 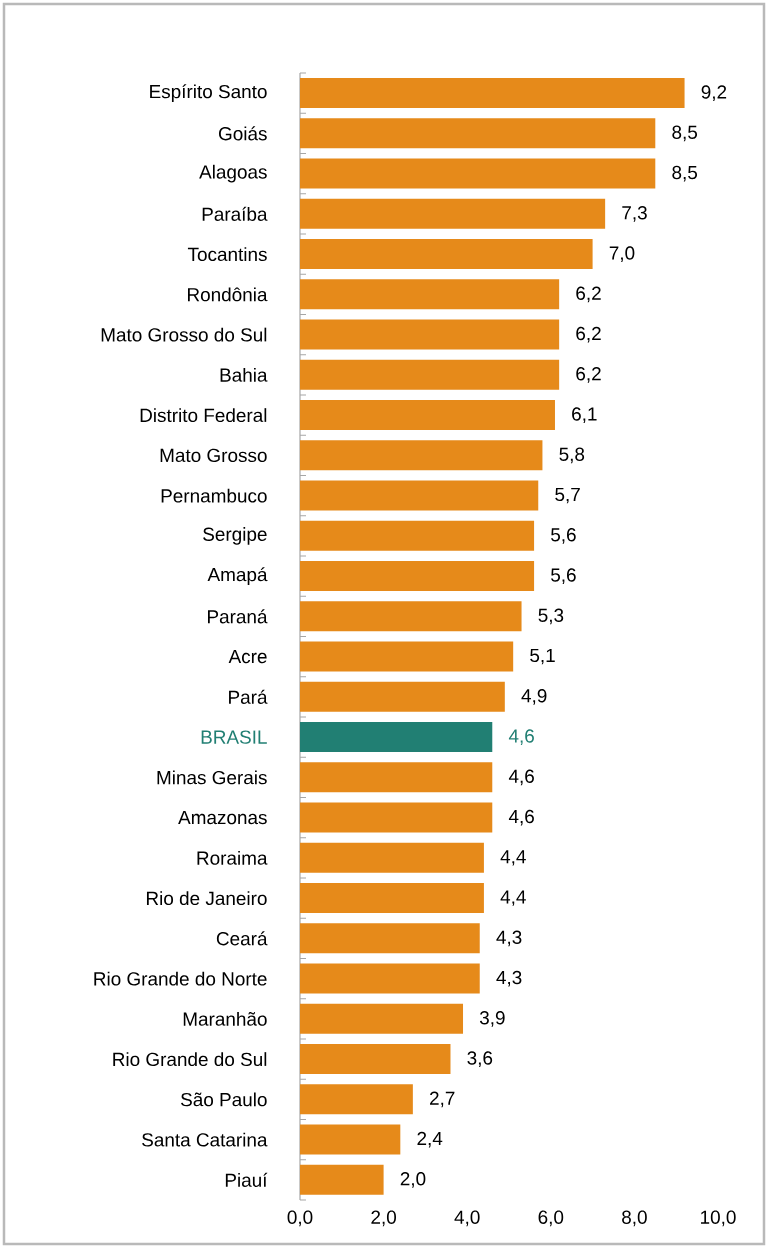 I want to click on x-tick-label: 4,0, so click(x=467, y=1218).